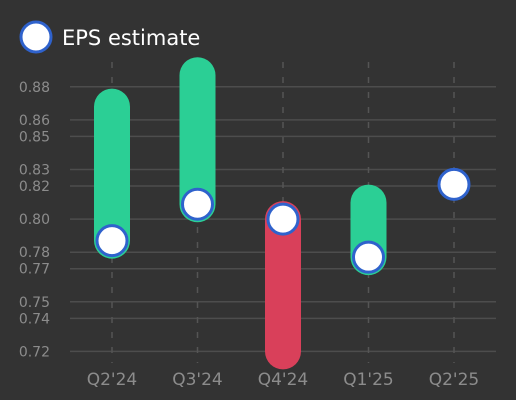  I want to click on y-tick-label: 0.80, so click(34, 220).